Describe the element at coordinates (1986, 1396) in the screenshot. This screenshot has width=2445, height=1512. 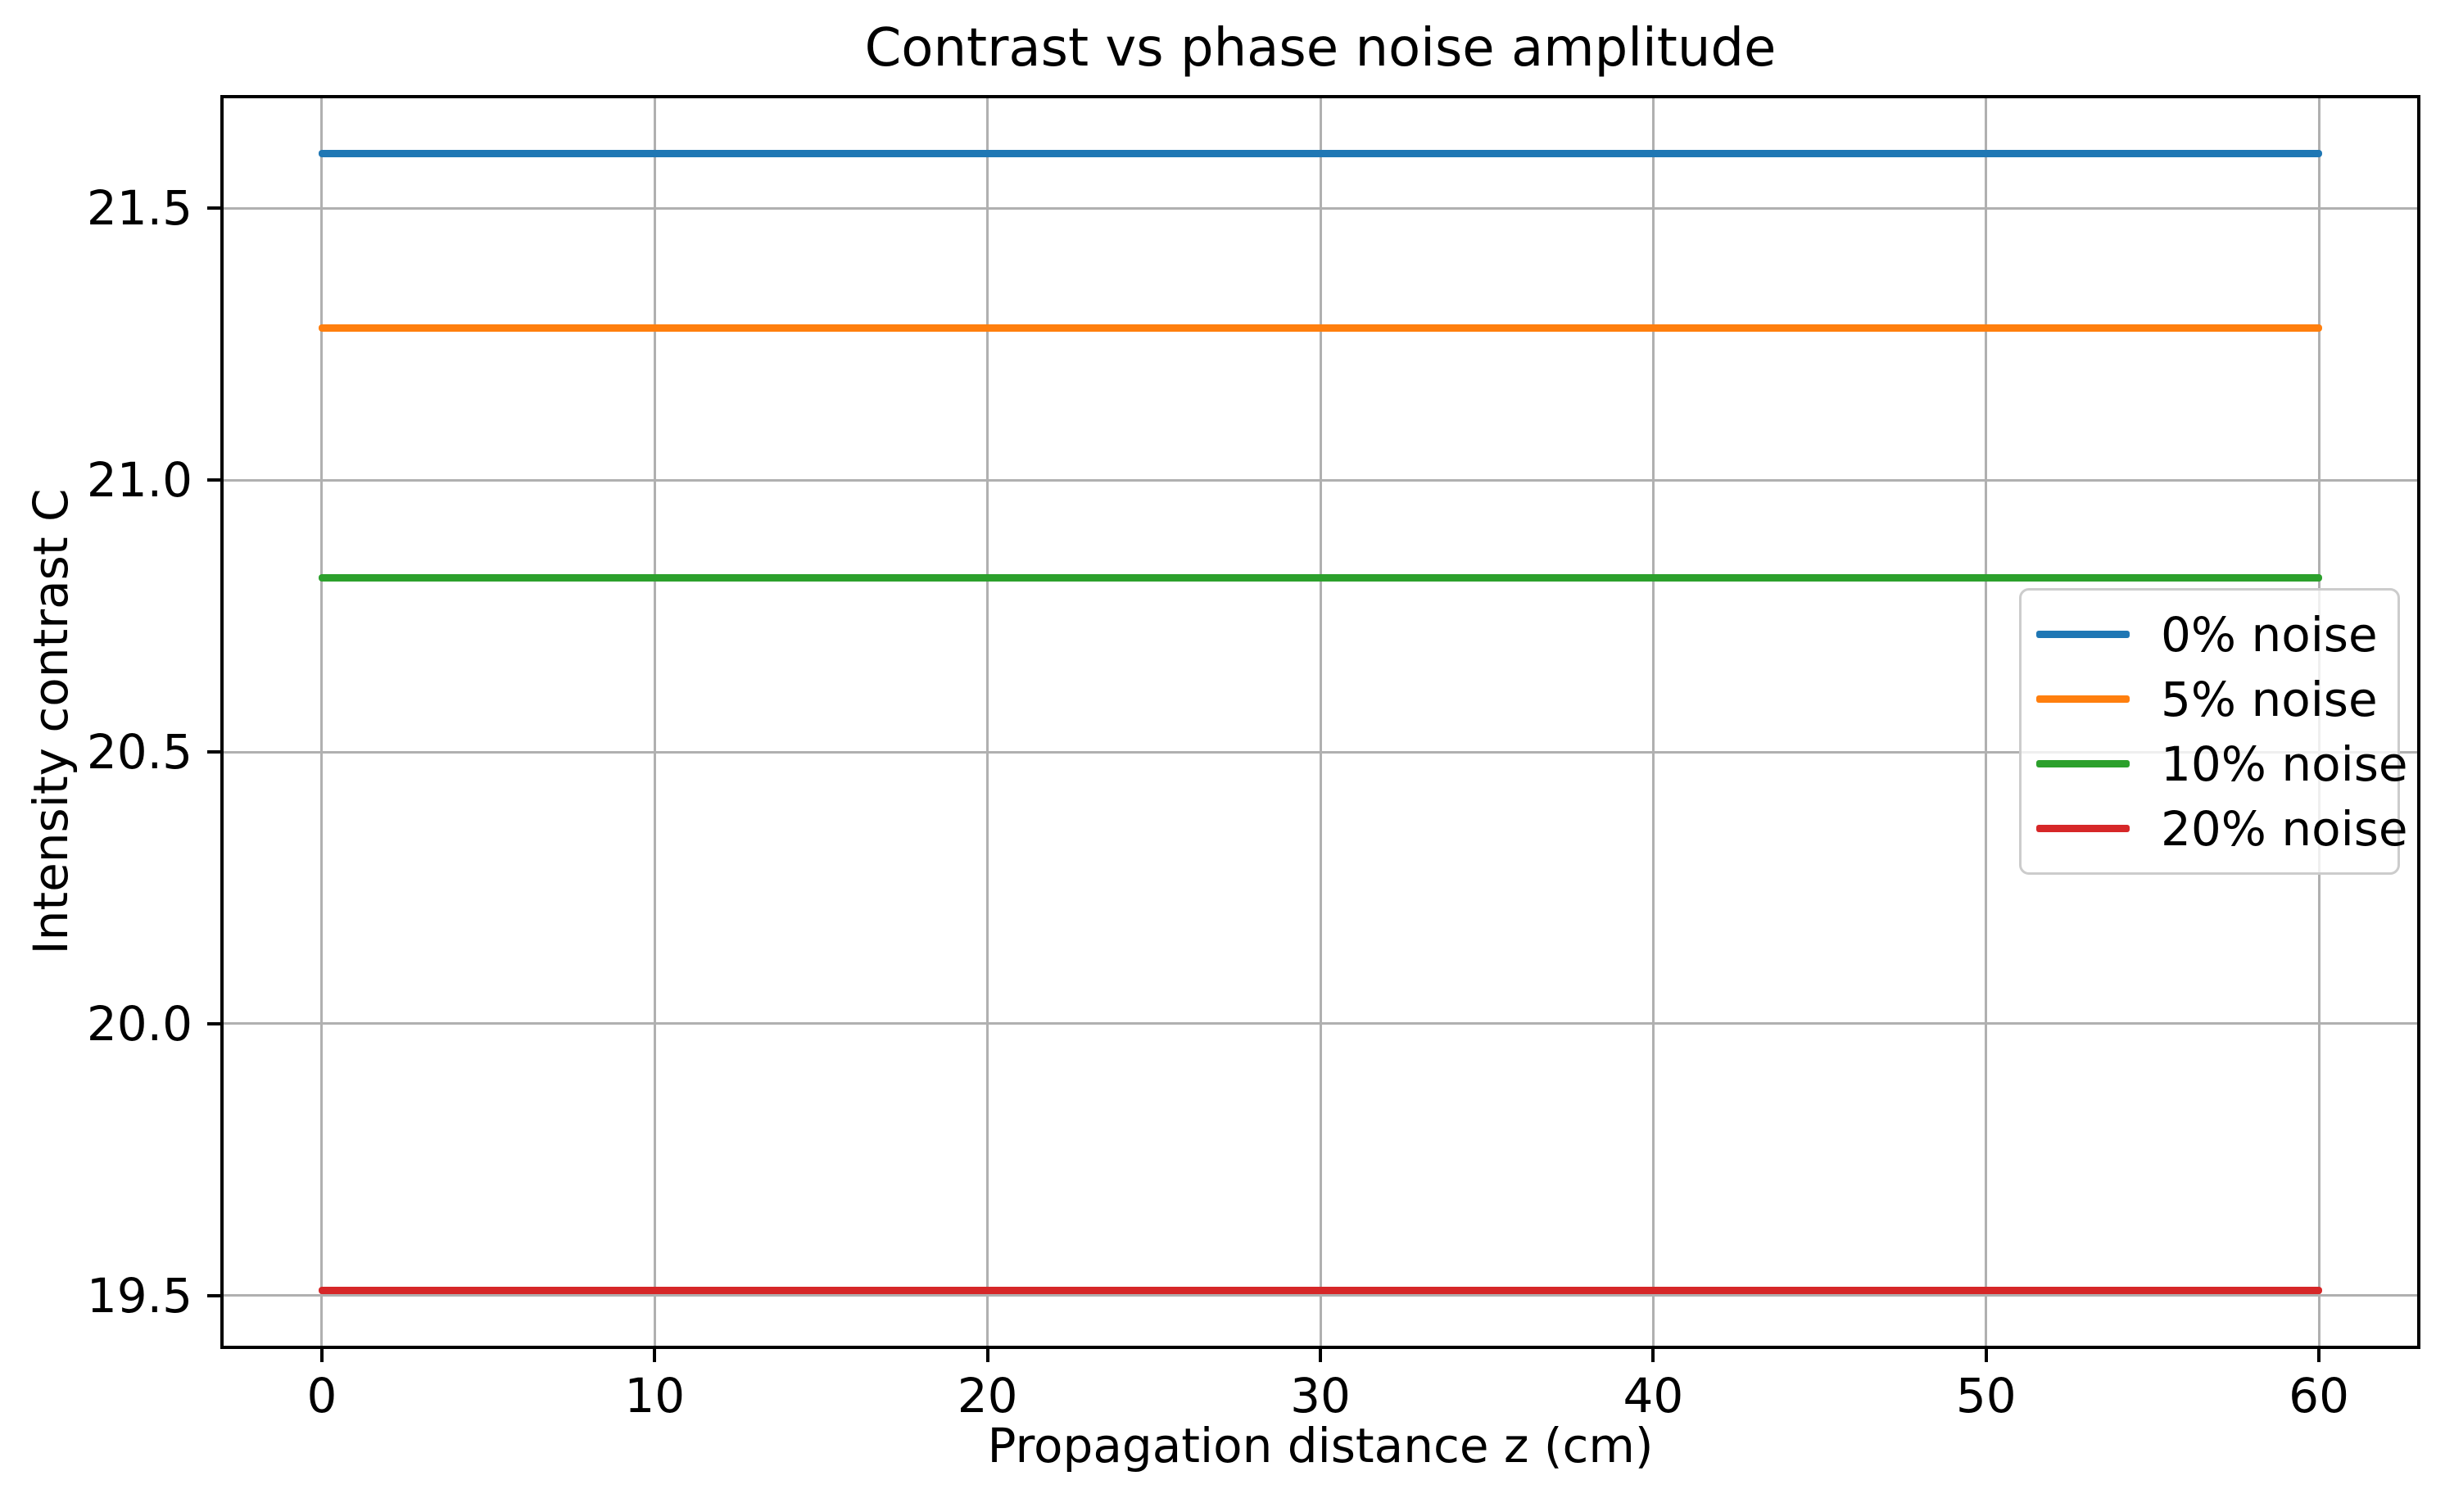
I see `x-tick-label: 50` at that location.